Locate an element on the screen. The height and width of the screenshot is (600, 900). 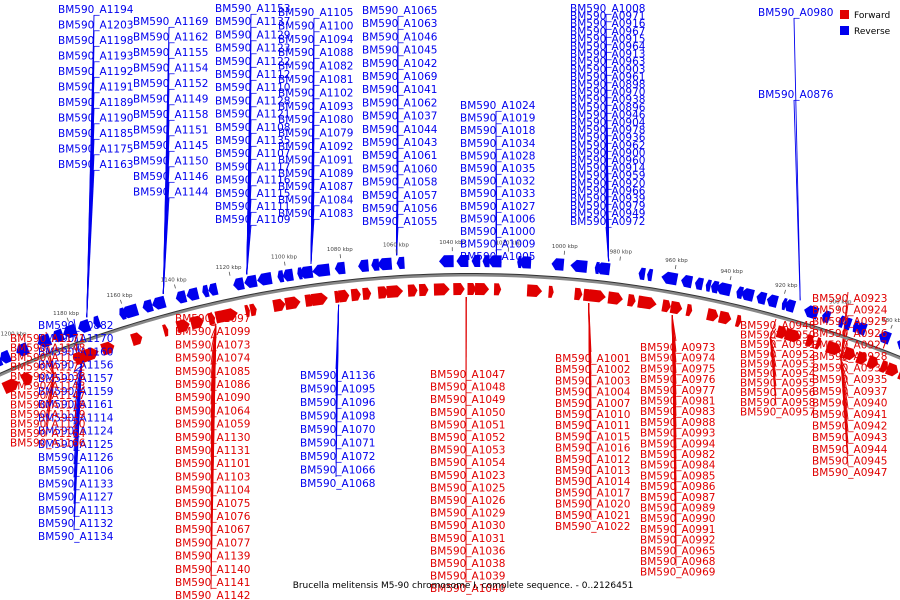
forward-gene-label: BM590_A0968 is located at coordinates (677, 562).